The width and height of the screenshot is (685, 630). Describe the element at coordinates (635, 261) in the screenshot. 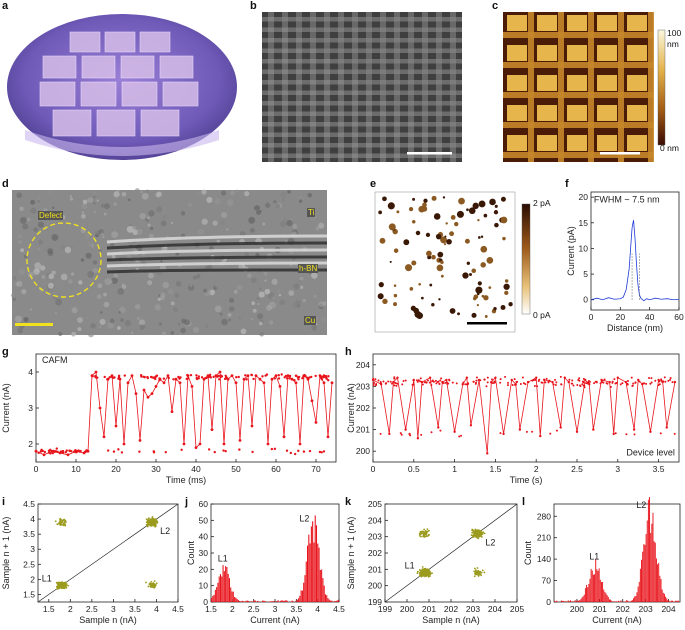

I see `series-line` at that location.